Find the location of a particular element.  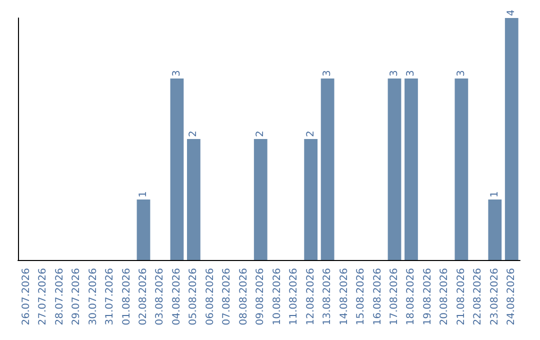

x-tick-label: 10.08.2026 is located at coordinates (277, 297).